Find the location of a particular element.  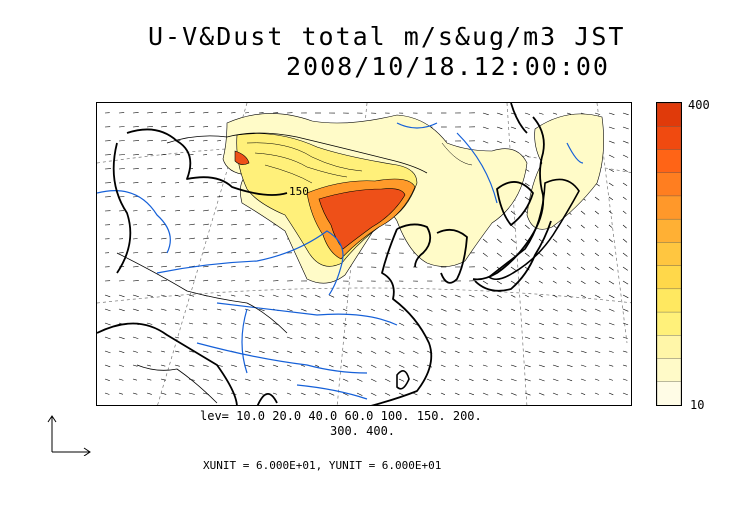

colorbar-max-label: 400 is located at coordinates (699, 105).